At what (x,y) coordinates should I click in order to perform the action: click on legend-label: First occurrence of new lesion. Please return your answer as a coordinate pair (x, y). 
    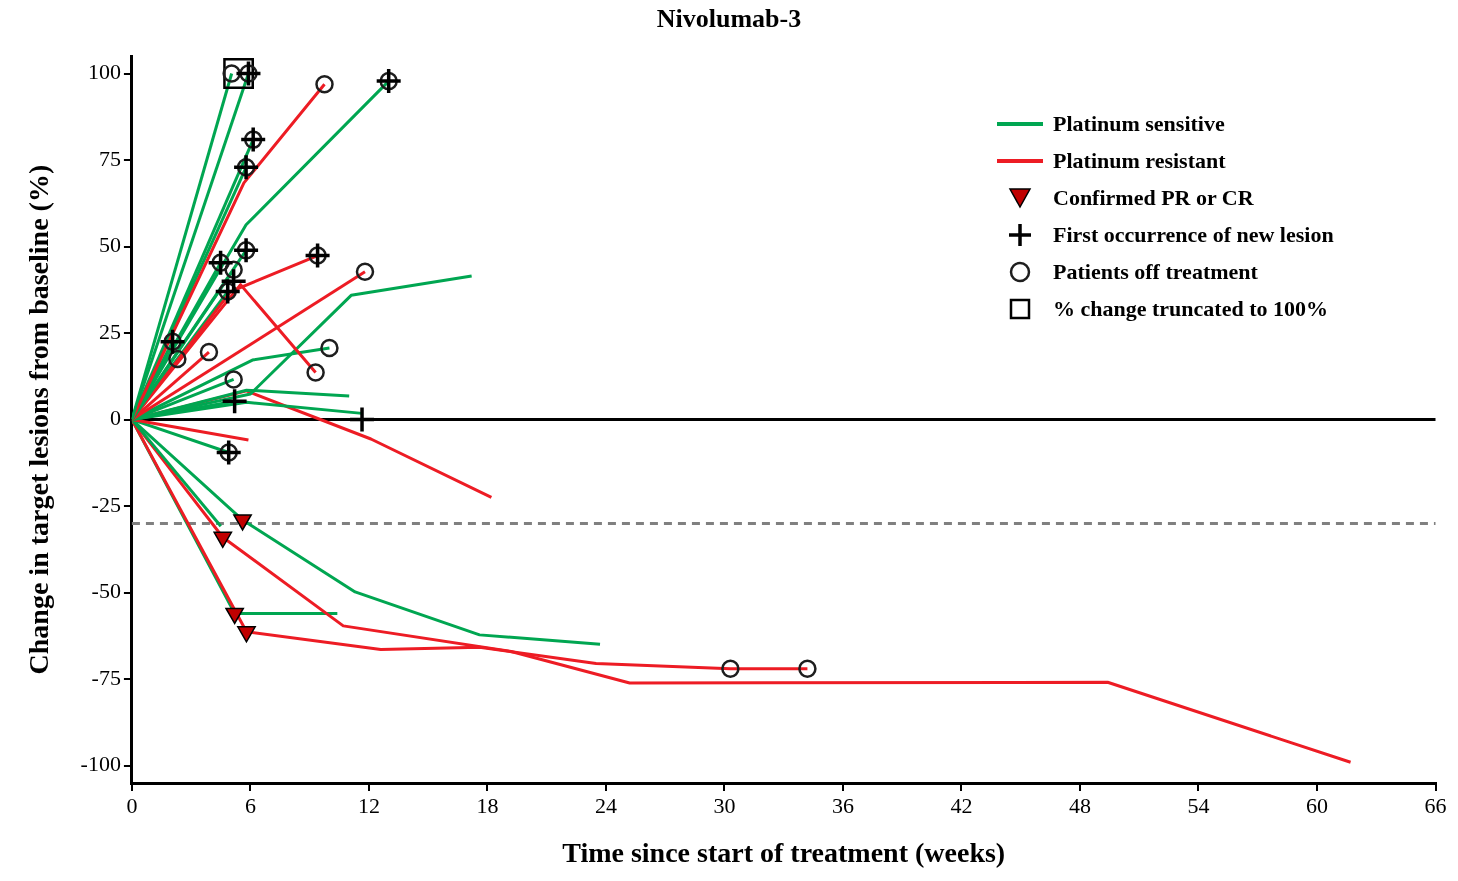
    Looking at the image, I should click on (1193, 235).